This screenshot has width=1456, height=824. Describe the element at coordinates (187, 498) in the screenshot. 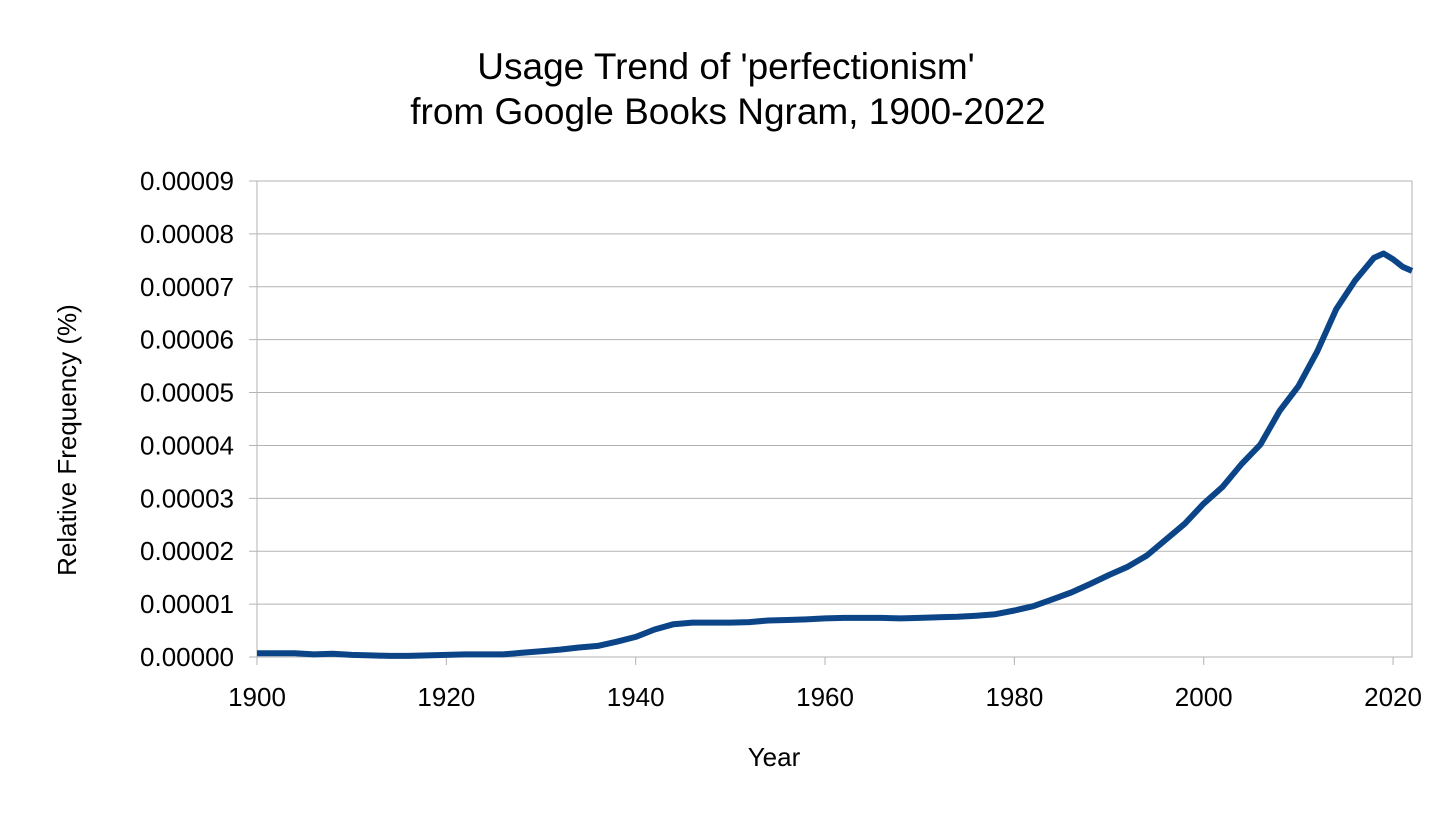

I see `y-tick-label: 0.00003` at that location.